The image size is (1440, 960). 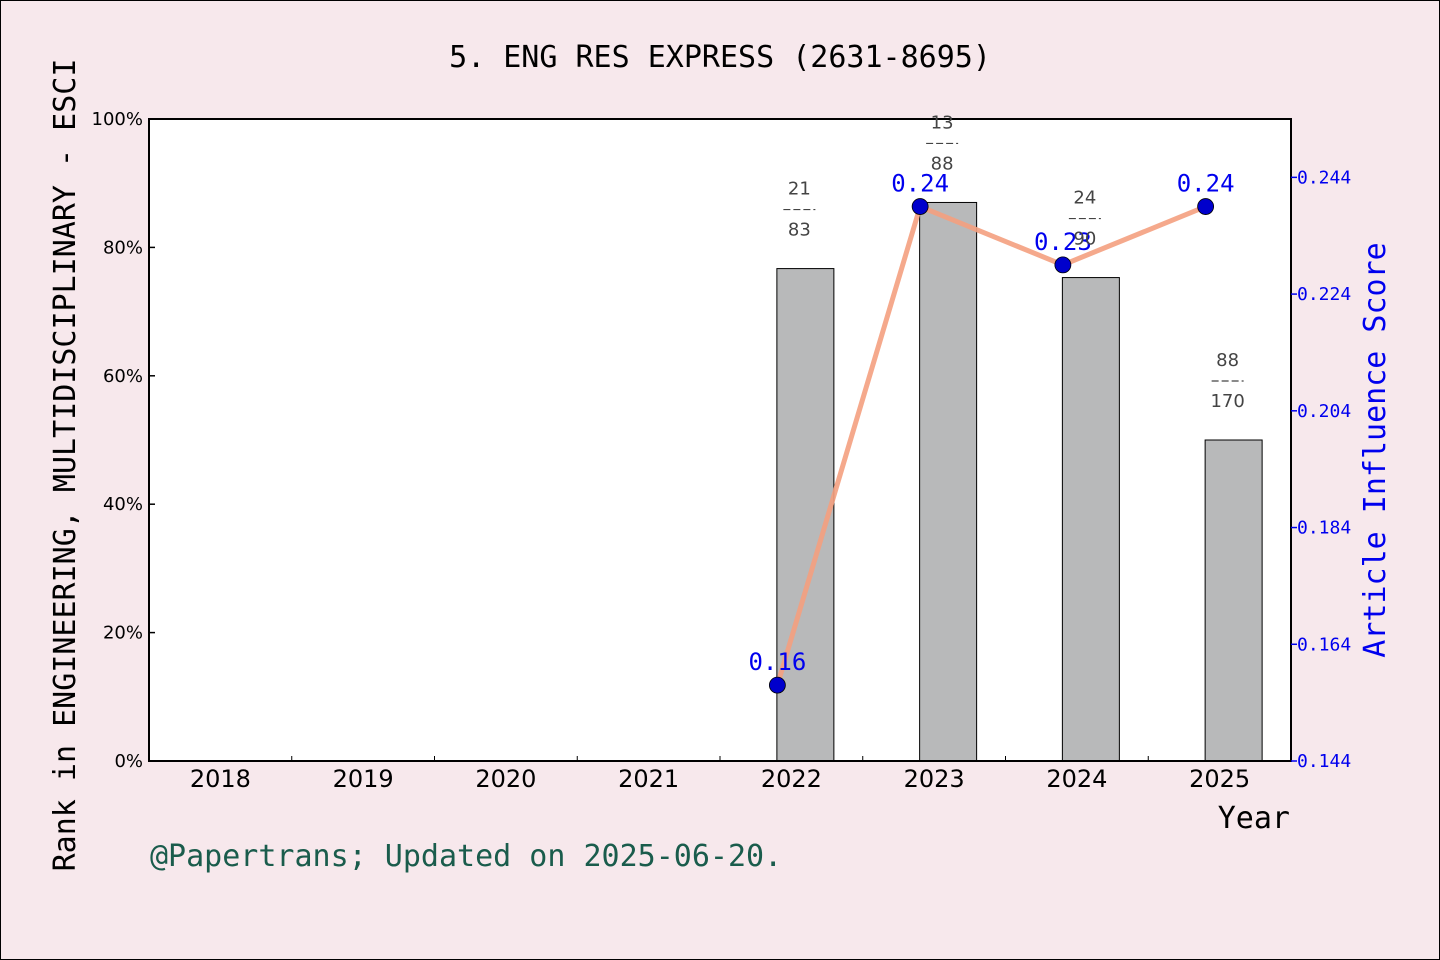 What do you see at coordinates (505, 779) in the screenshot?
I see `x-tick-label: 2020` at bounding box center [505, 779].